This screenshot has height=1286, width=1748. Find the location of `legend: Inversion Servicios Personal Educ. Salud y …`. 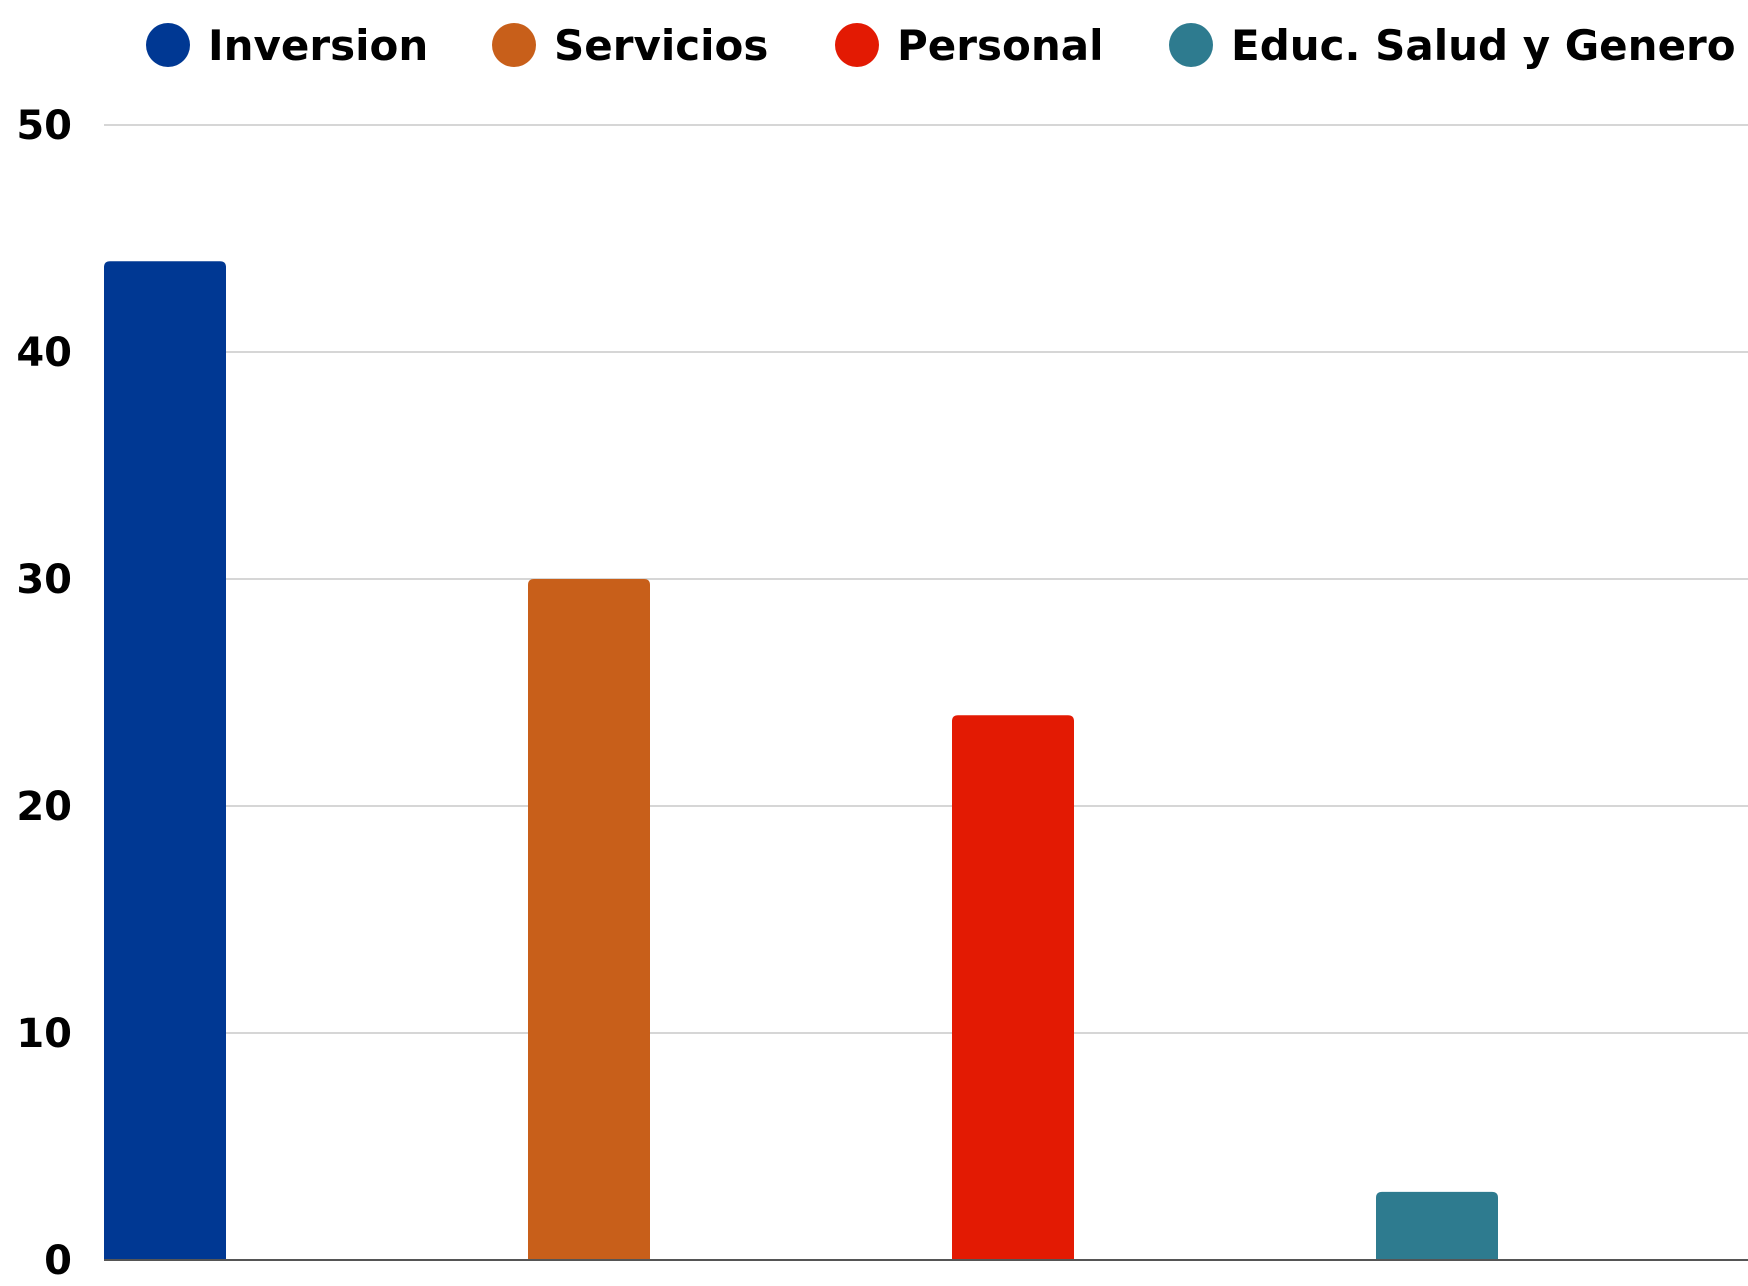

legend: Inversion Servicios Personal Educ. Salud y … is located at coordinates (941, 45).